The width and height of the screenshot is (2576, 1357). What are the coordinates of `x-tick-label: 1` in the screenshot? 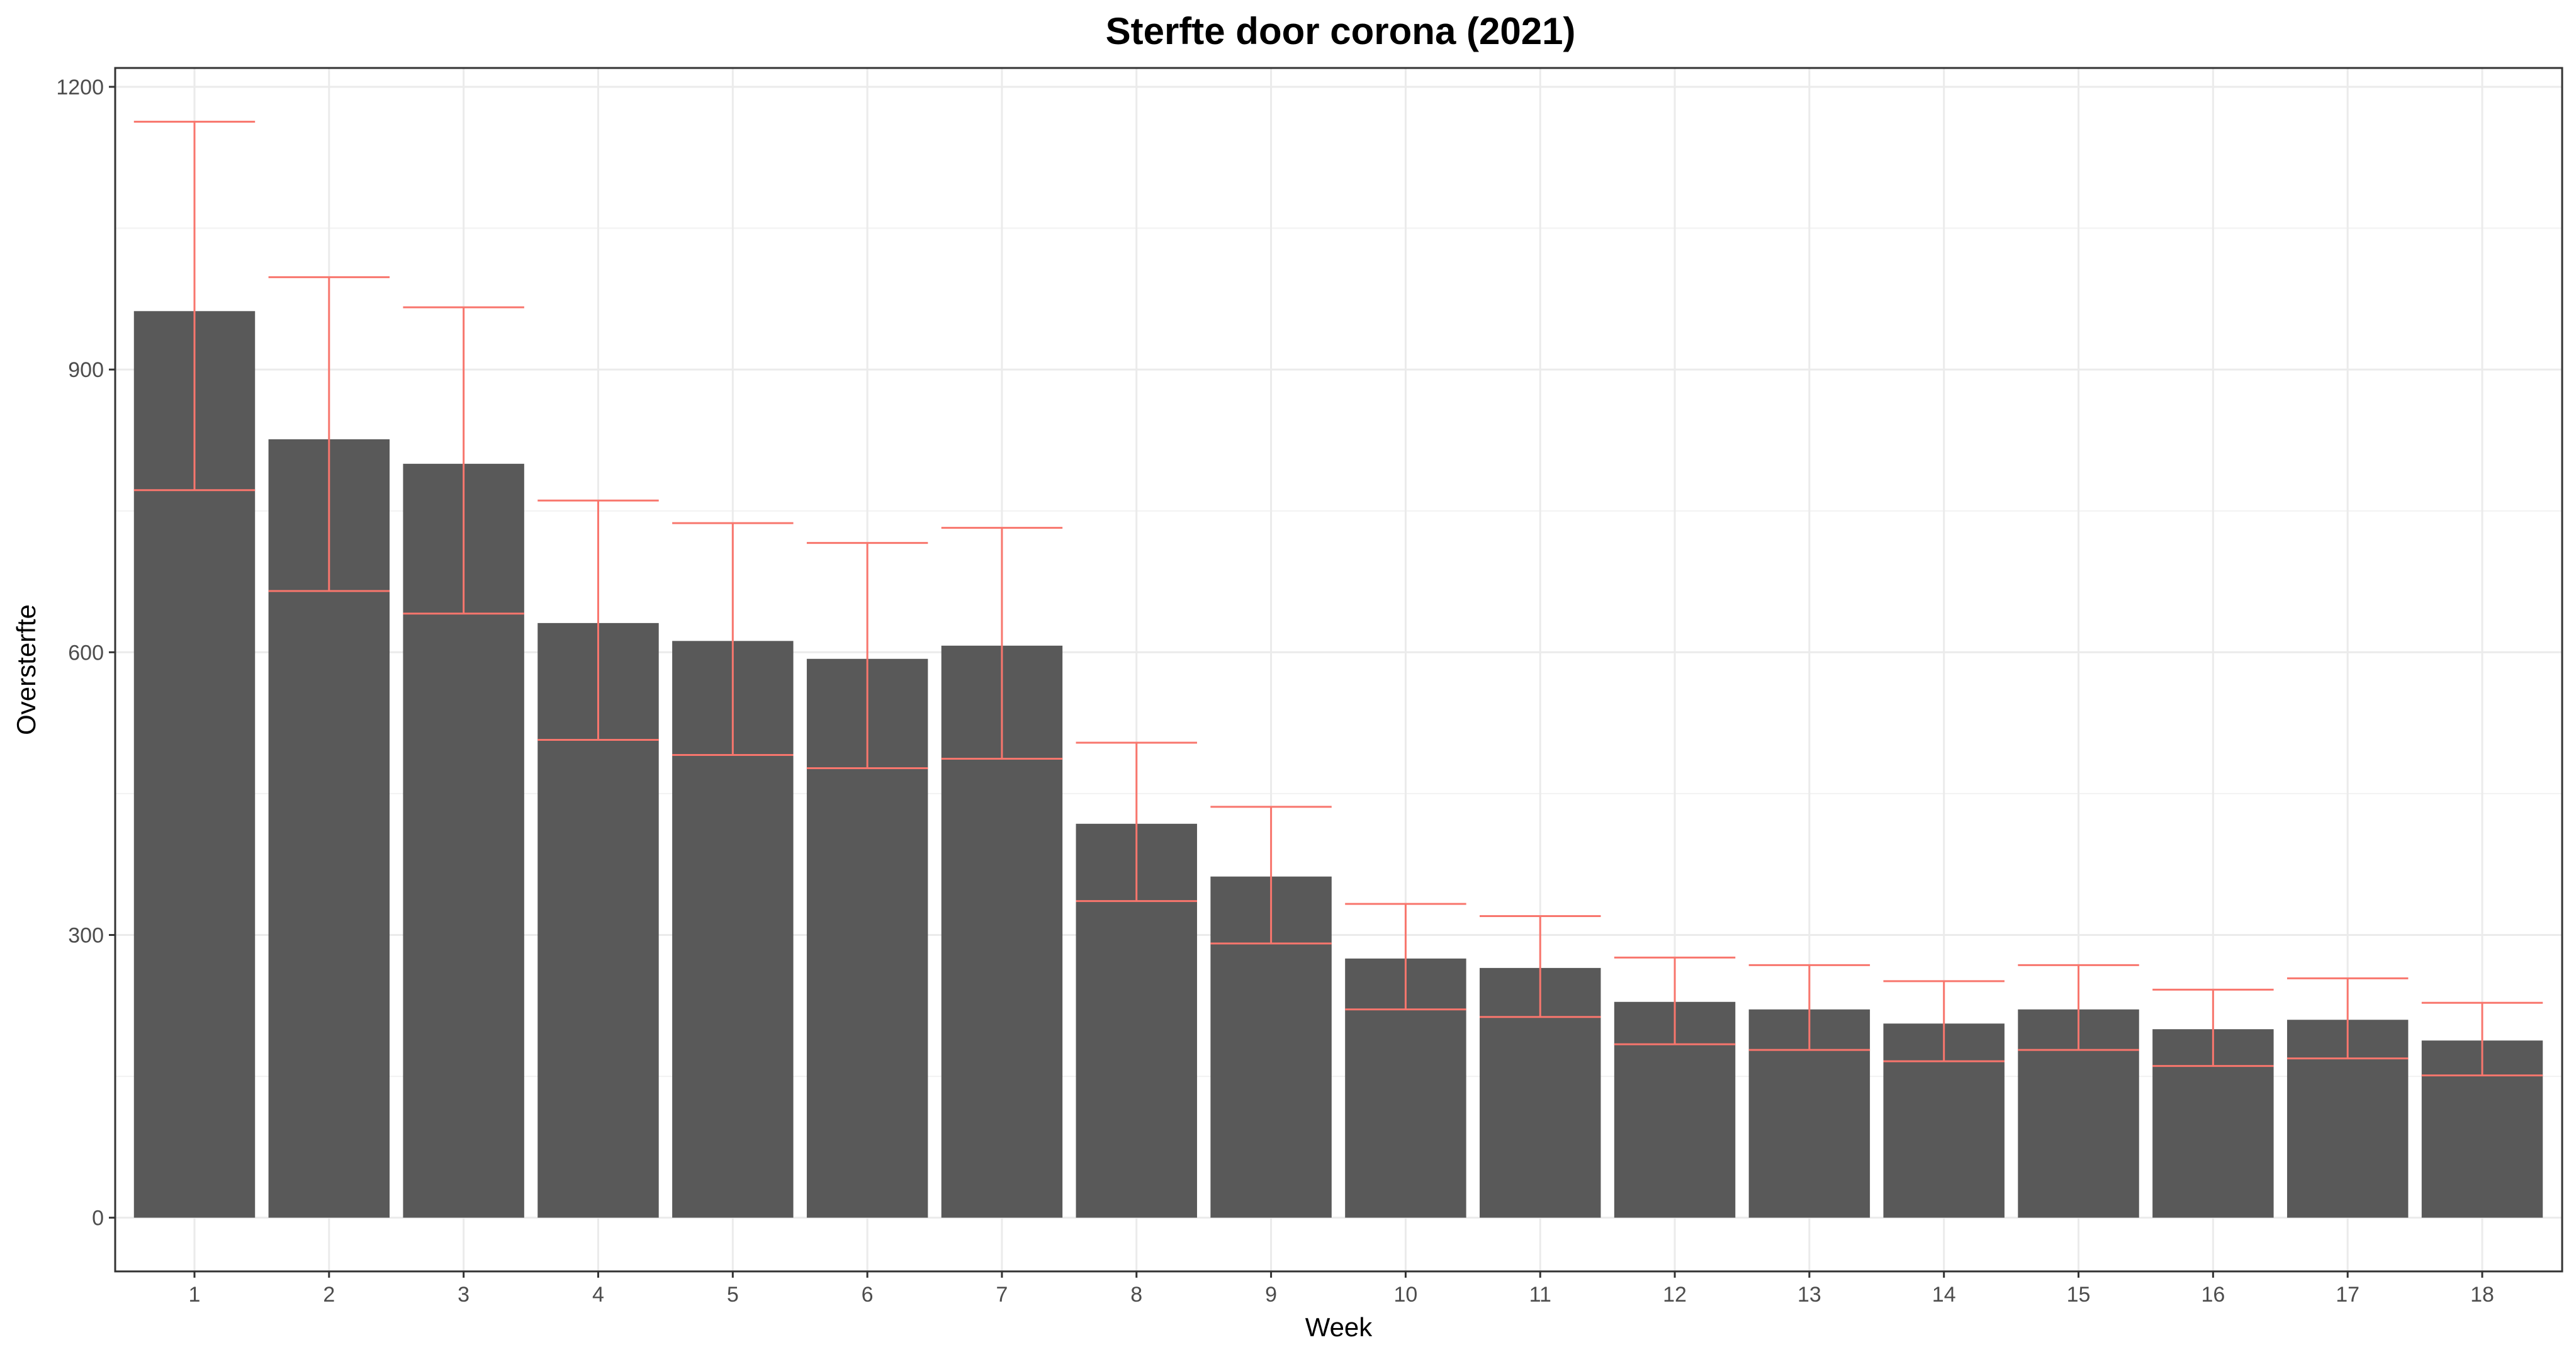 It's located at (195, 1295).